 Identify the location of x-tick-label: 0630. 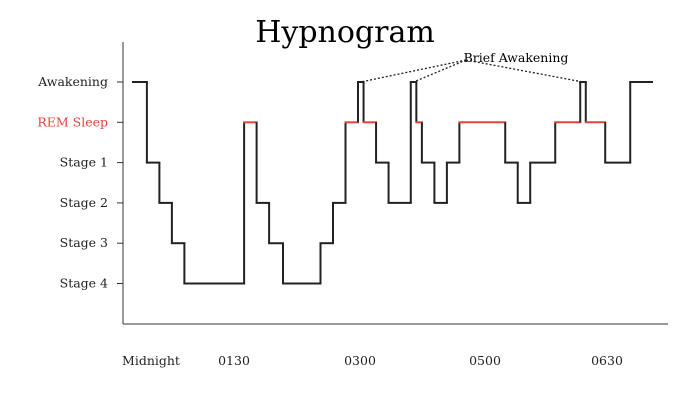
(607, 360).